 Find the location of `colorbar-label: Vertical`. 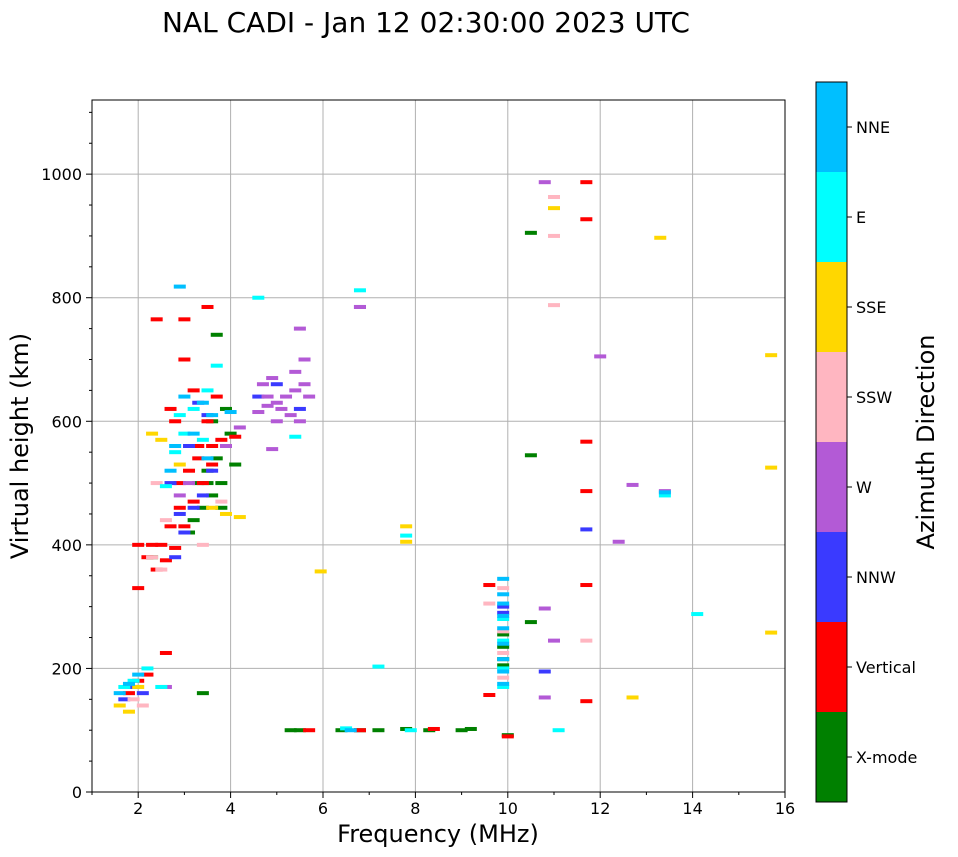

colorbar-label: Vertical is located at coordinates (886, 667).